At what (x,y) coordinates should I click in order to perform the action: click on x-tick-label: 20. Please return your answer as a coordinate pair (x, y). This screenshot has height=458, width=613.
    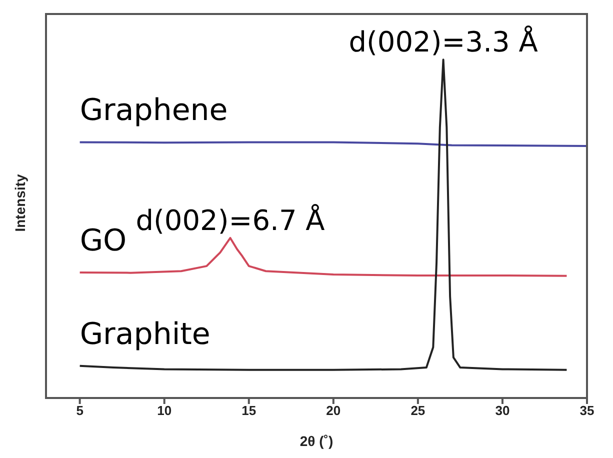
    Looking at the image, I should click on (333, 410).